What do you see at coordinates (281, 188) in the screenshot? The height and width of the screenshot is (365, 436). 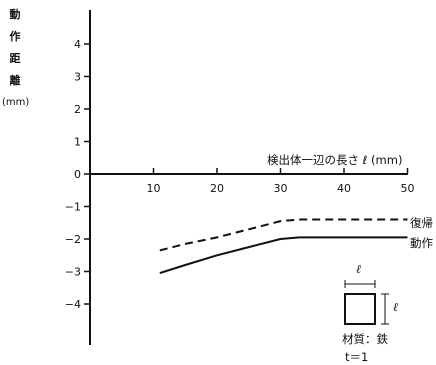 I see `x-tick-label: 30` at bounding box center [281, 188].